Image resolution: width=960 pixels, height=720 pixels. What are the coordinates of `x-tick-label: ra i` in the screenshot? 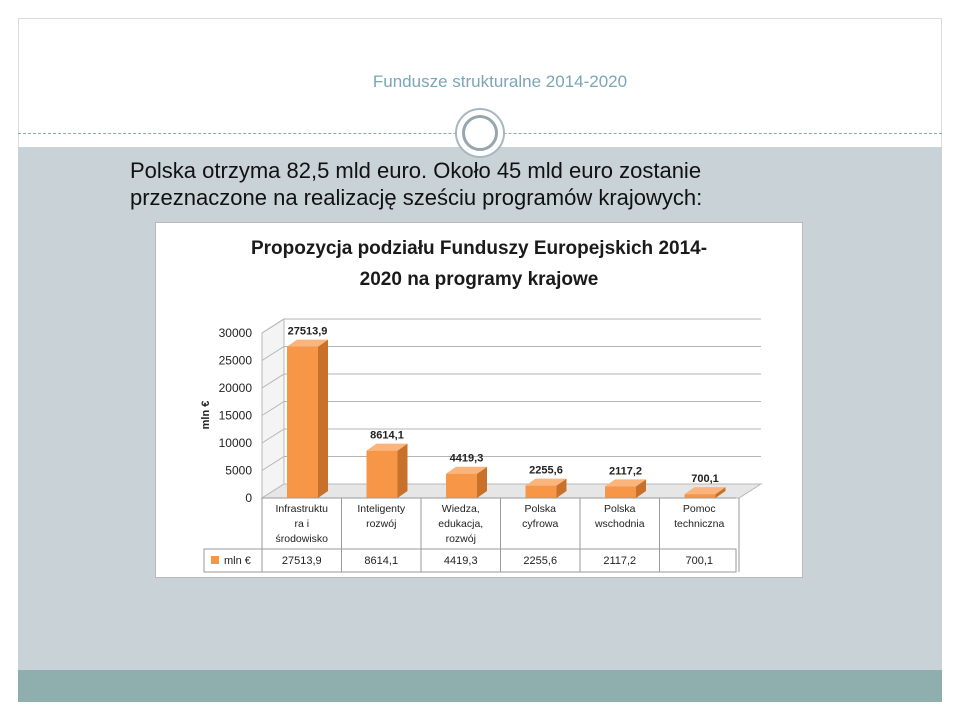 It's located at (301, 524).